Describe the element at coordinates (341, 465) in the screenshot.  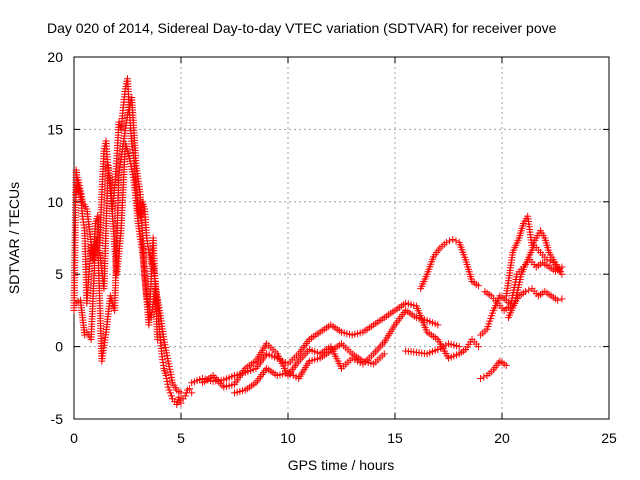
I see `x-axis-label: GPS time / hours` at that location.